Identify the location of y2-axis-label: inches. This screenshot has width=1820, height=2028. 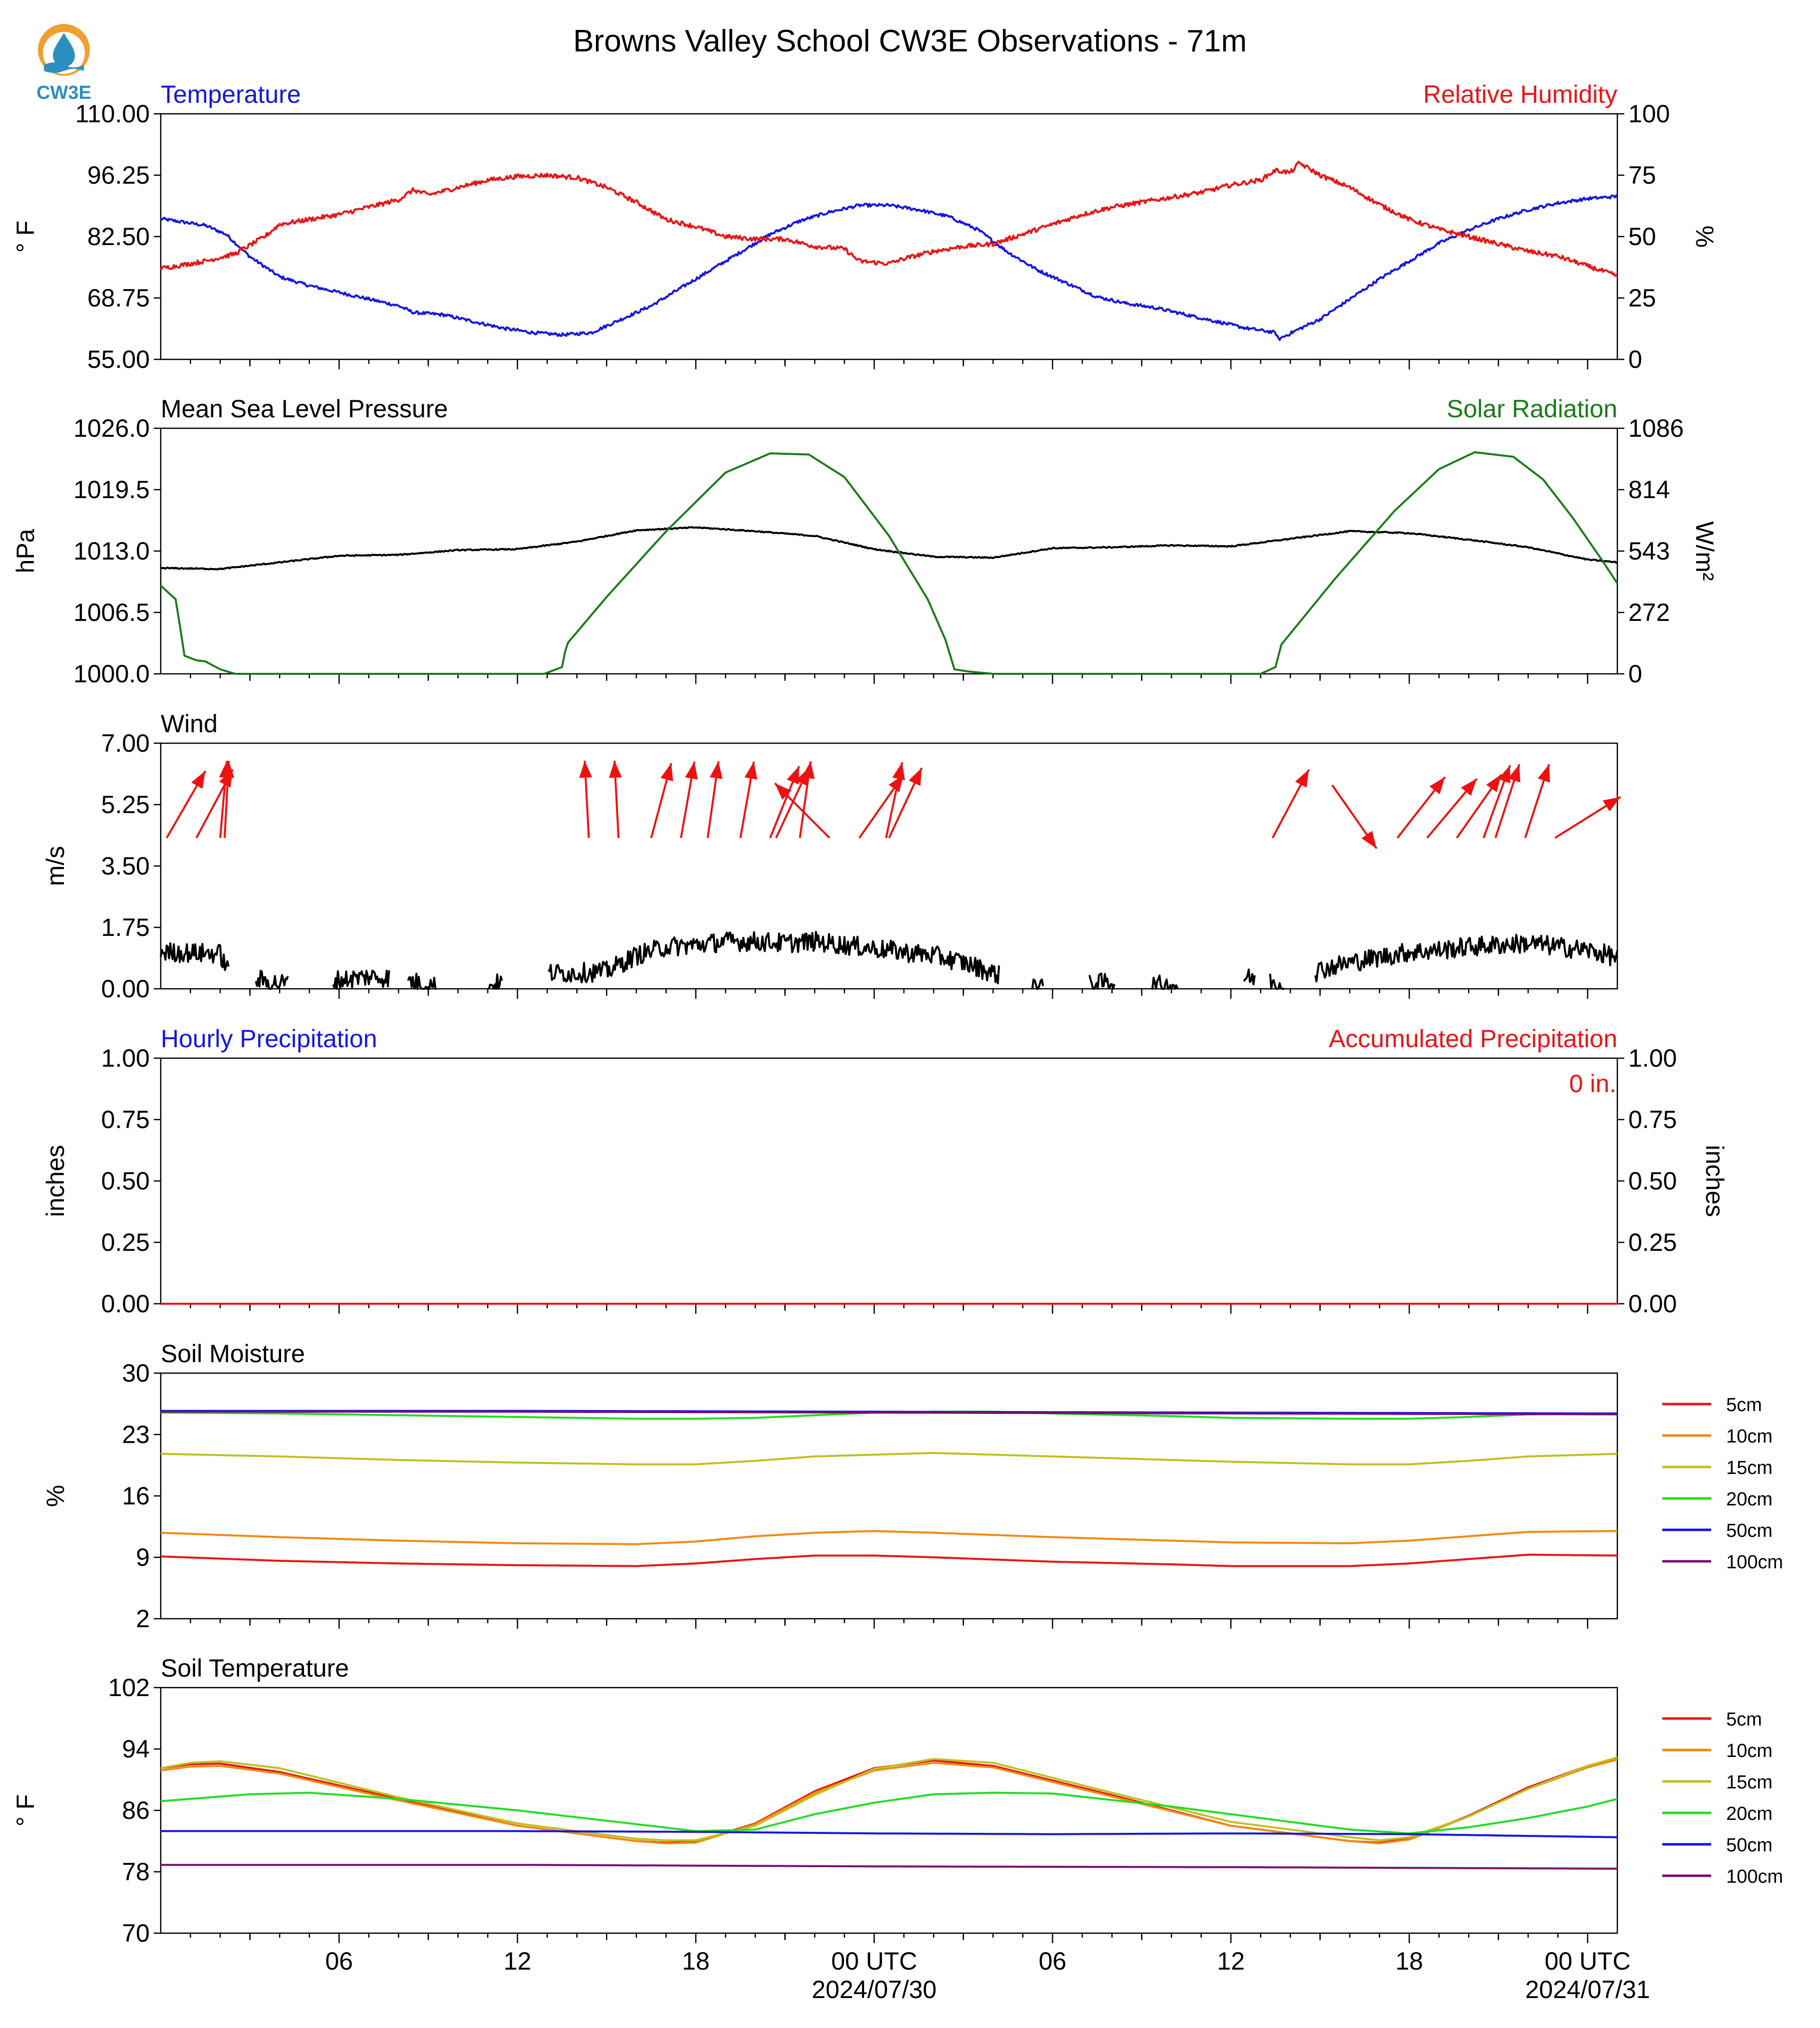
(1715, 1181).